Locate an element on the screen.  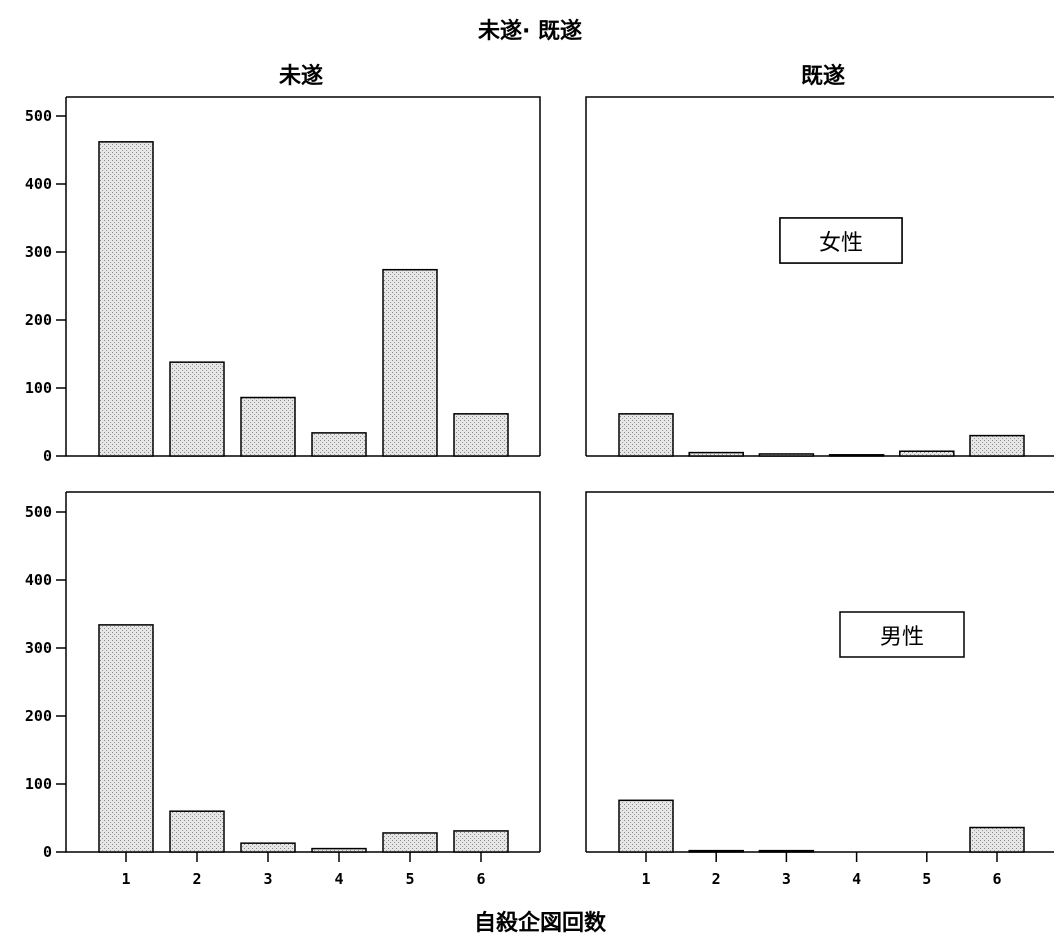
row-label-box: 女性 is located at coordinates (841, 240).